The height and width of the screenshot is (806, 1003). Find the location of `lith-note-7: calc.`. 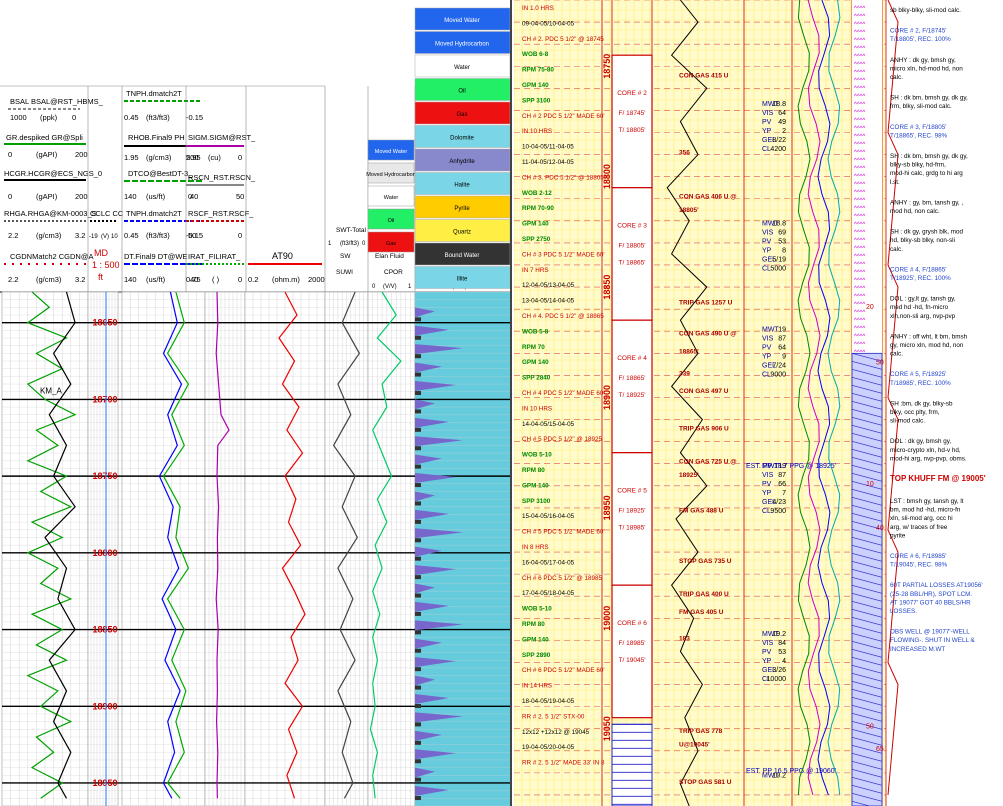

lith-note-7: calc. is located at coordinates (896, 249).